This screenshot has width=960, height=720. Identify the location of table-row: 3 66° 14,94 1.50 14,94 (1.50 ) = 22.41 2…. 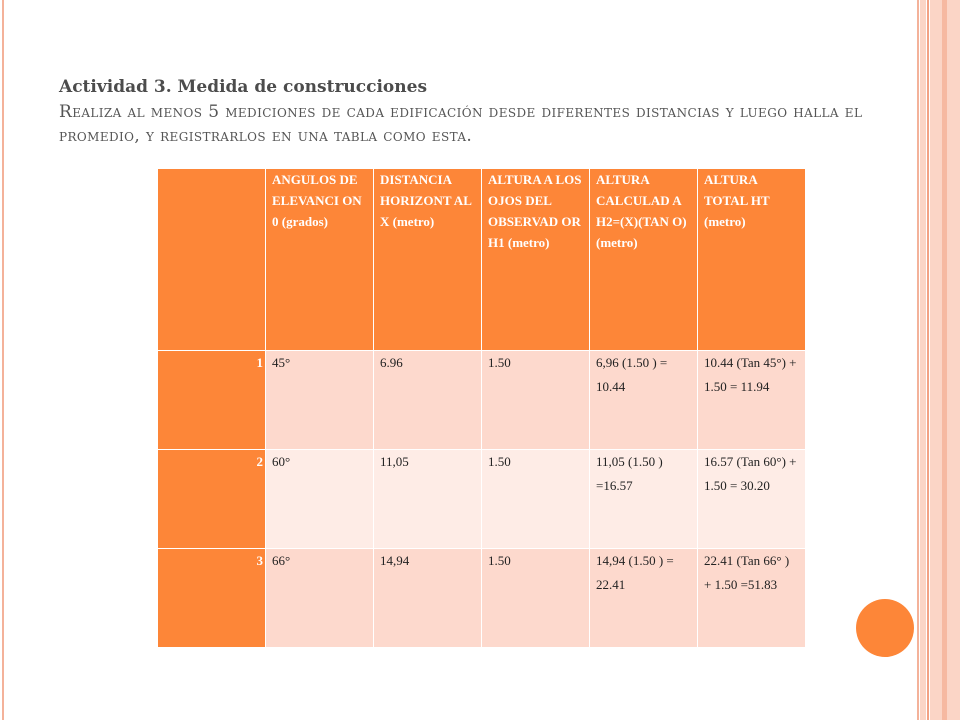
(481, 598).